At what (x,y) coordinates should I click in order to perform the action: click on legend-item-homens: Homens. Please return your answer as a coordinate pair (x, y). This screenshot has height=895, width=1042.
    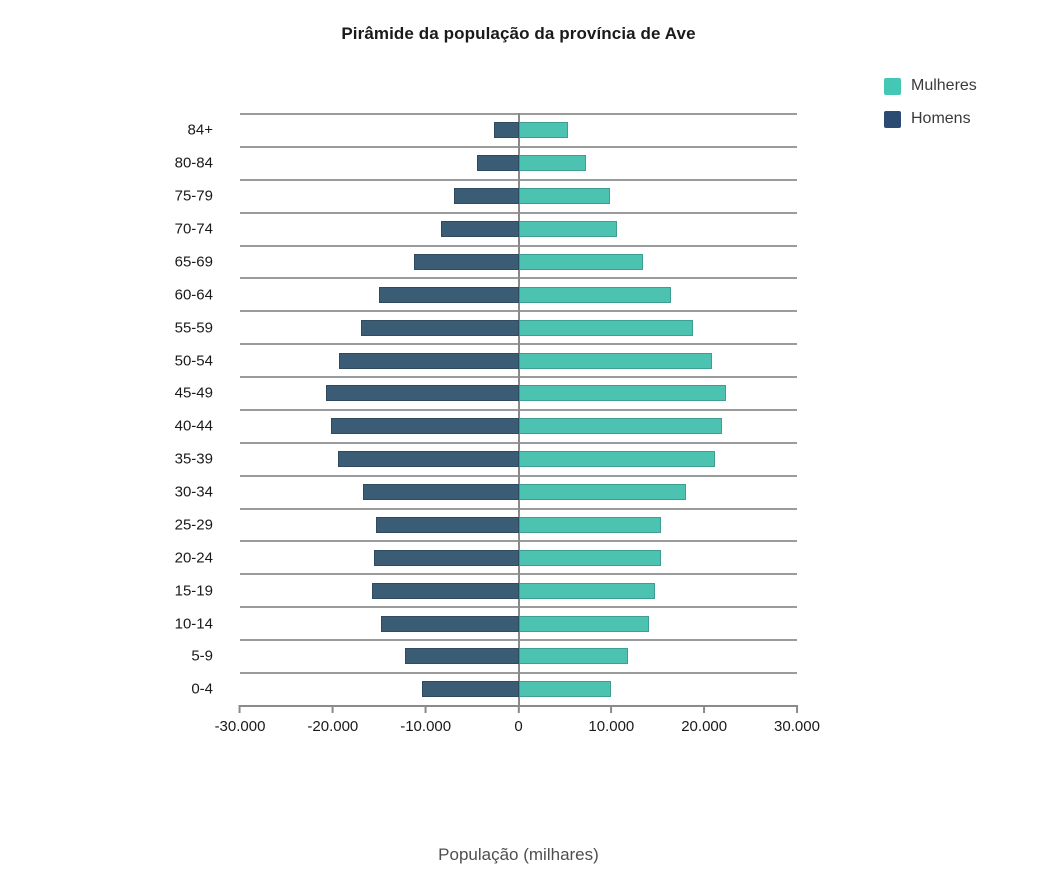
    Looking at the image, I should click on (930, 119).